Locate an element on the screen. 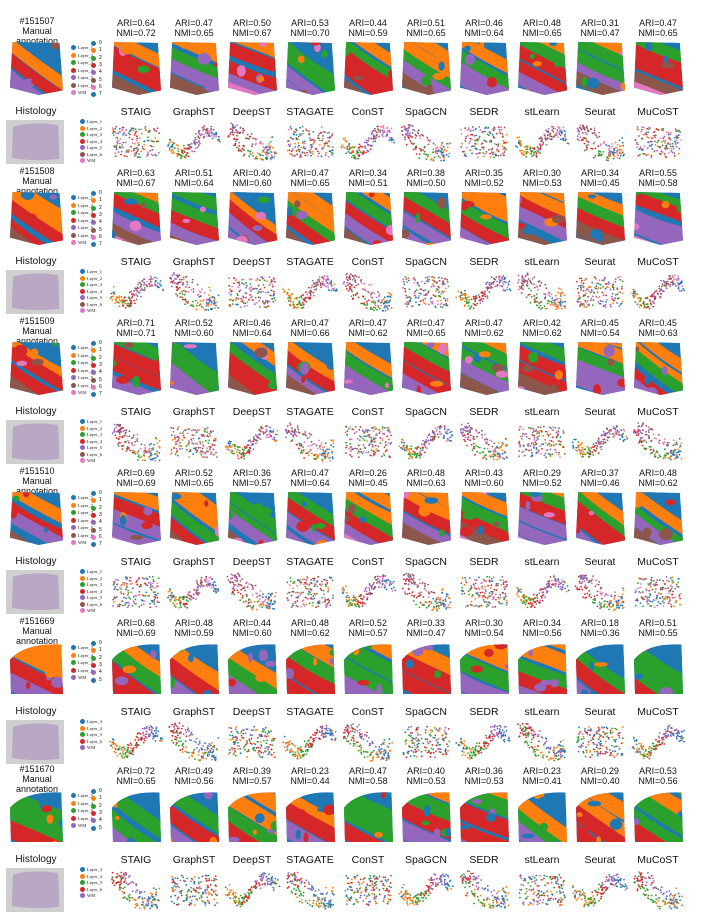  method-label: STAIG is located at coordinates (136, 712).